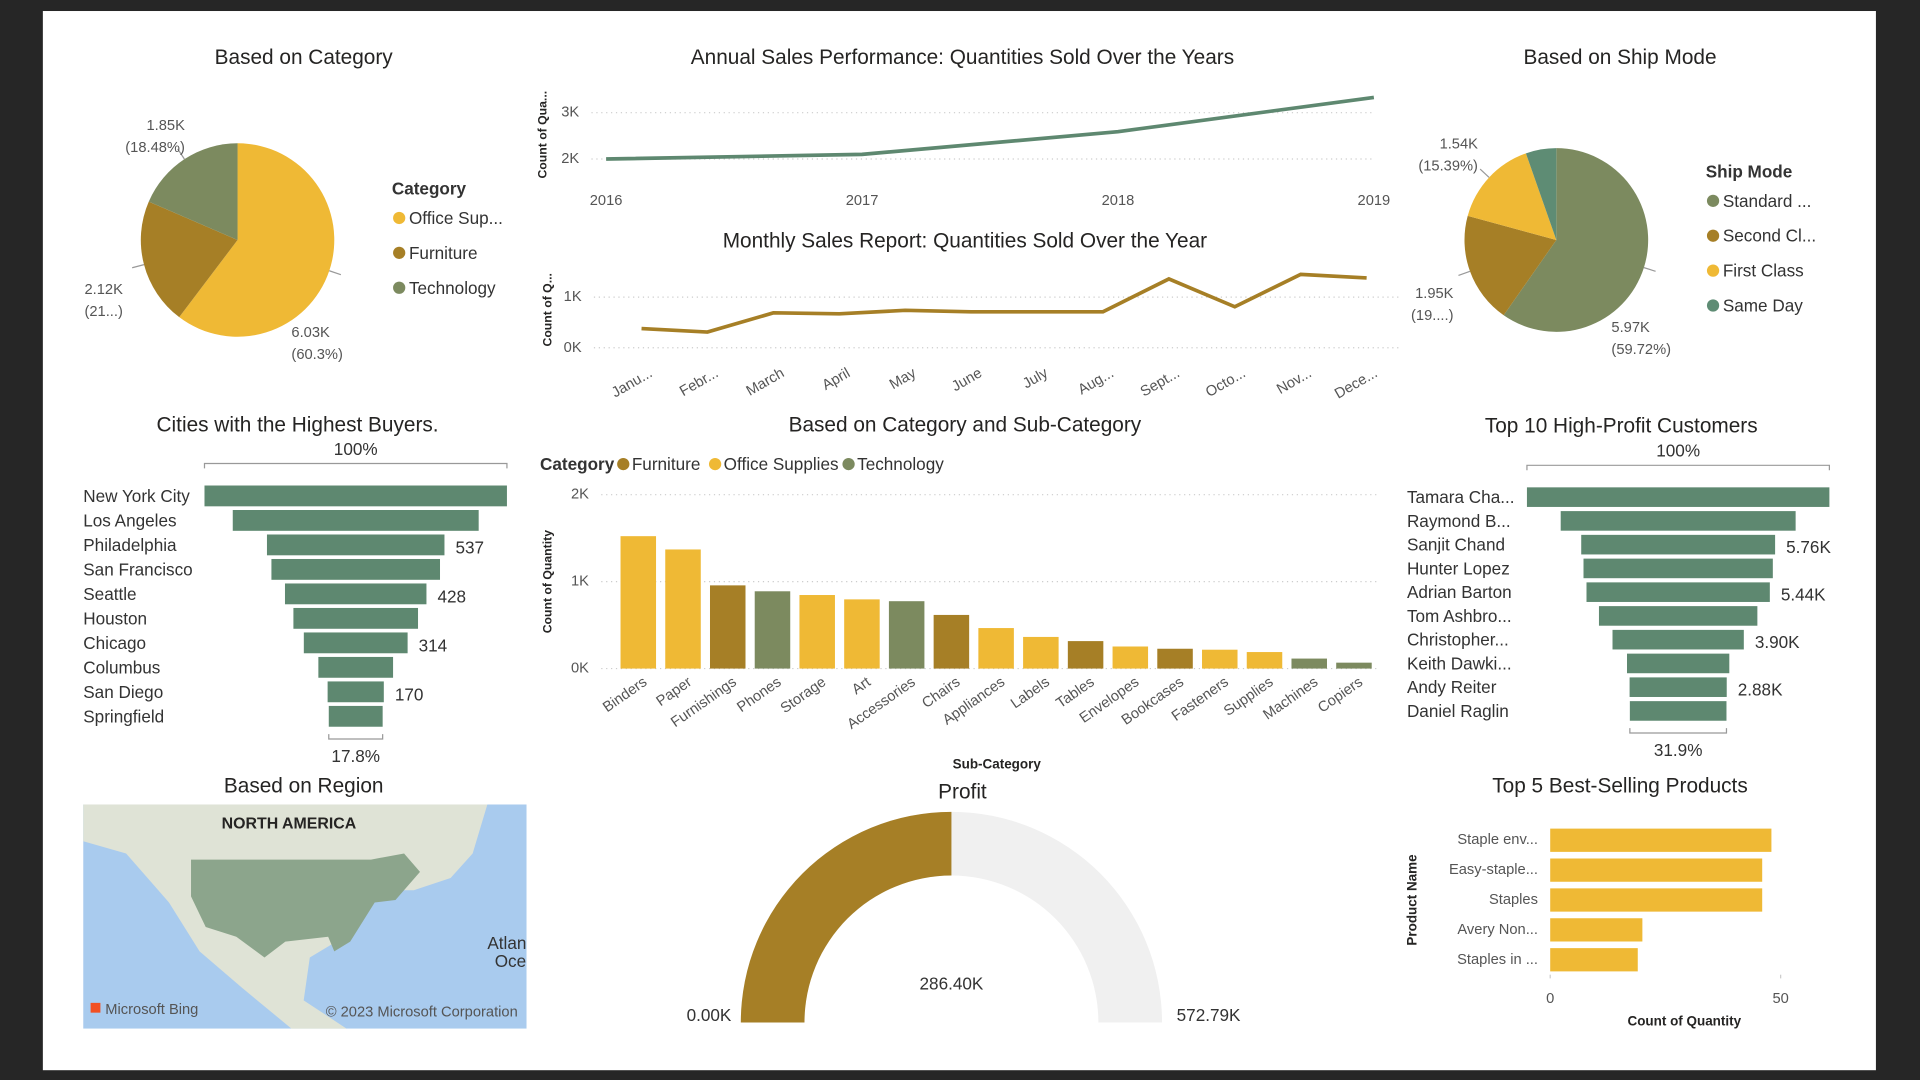 The image size is (1920, 1080). What do you see at coordinates (1458, 568) in the screenshot?
I see `category-label: Hunter Lopez` at bounding box center [1458, 568].